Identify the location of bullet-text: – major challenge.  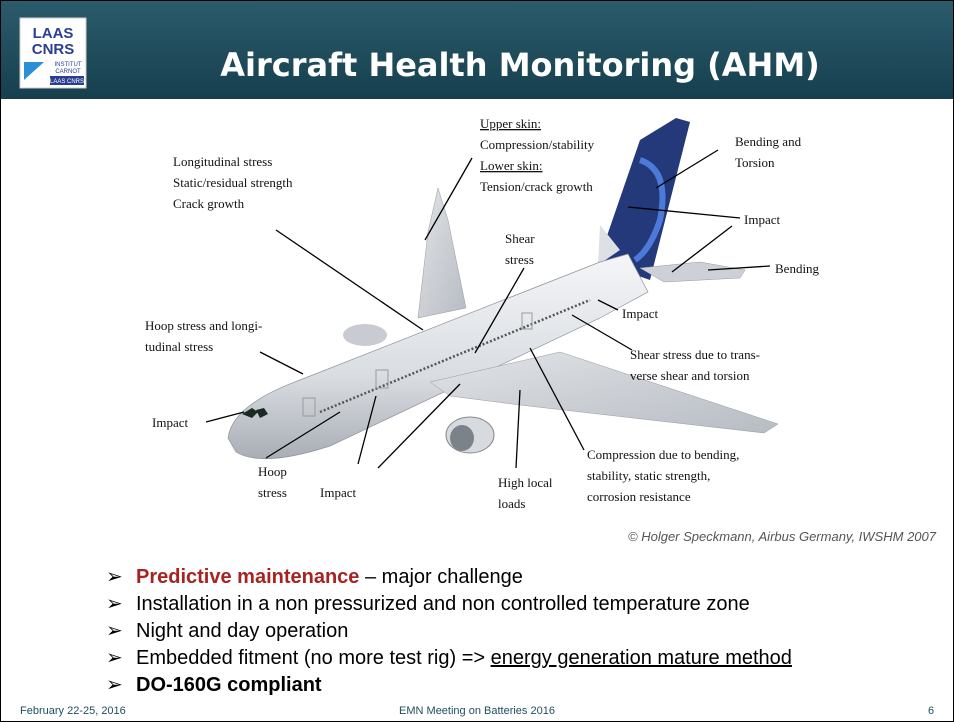
(440, 577).